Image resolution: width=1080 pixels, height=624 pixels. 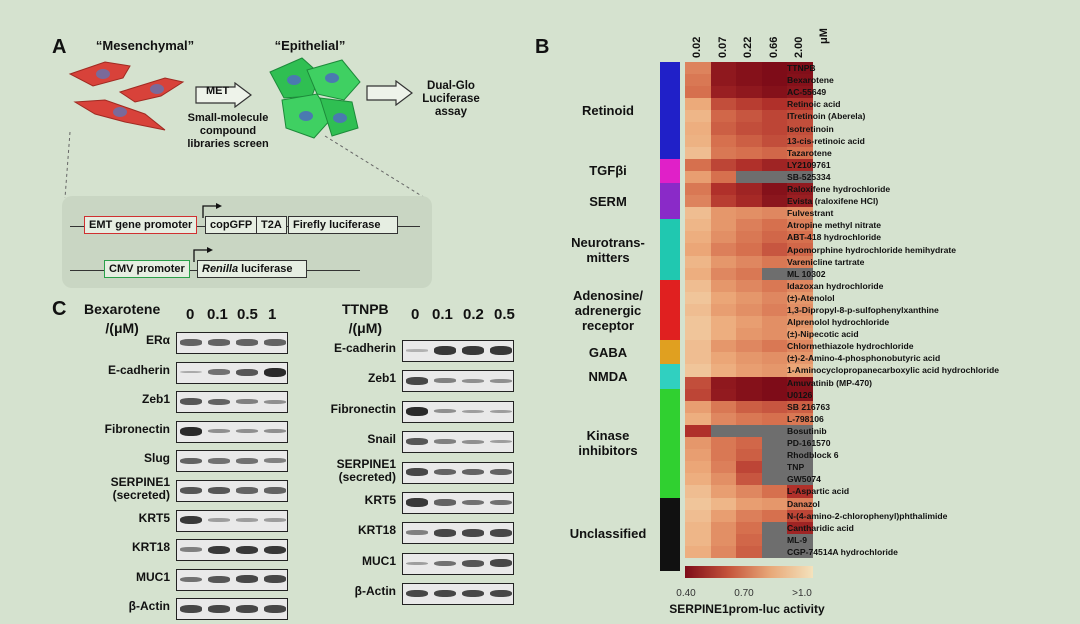 What do you see at coordinates (803, 503) in the screenshot?
I see `compound-label: Danazol` at bounding box center [803, 503].